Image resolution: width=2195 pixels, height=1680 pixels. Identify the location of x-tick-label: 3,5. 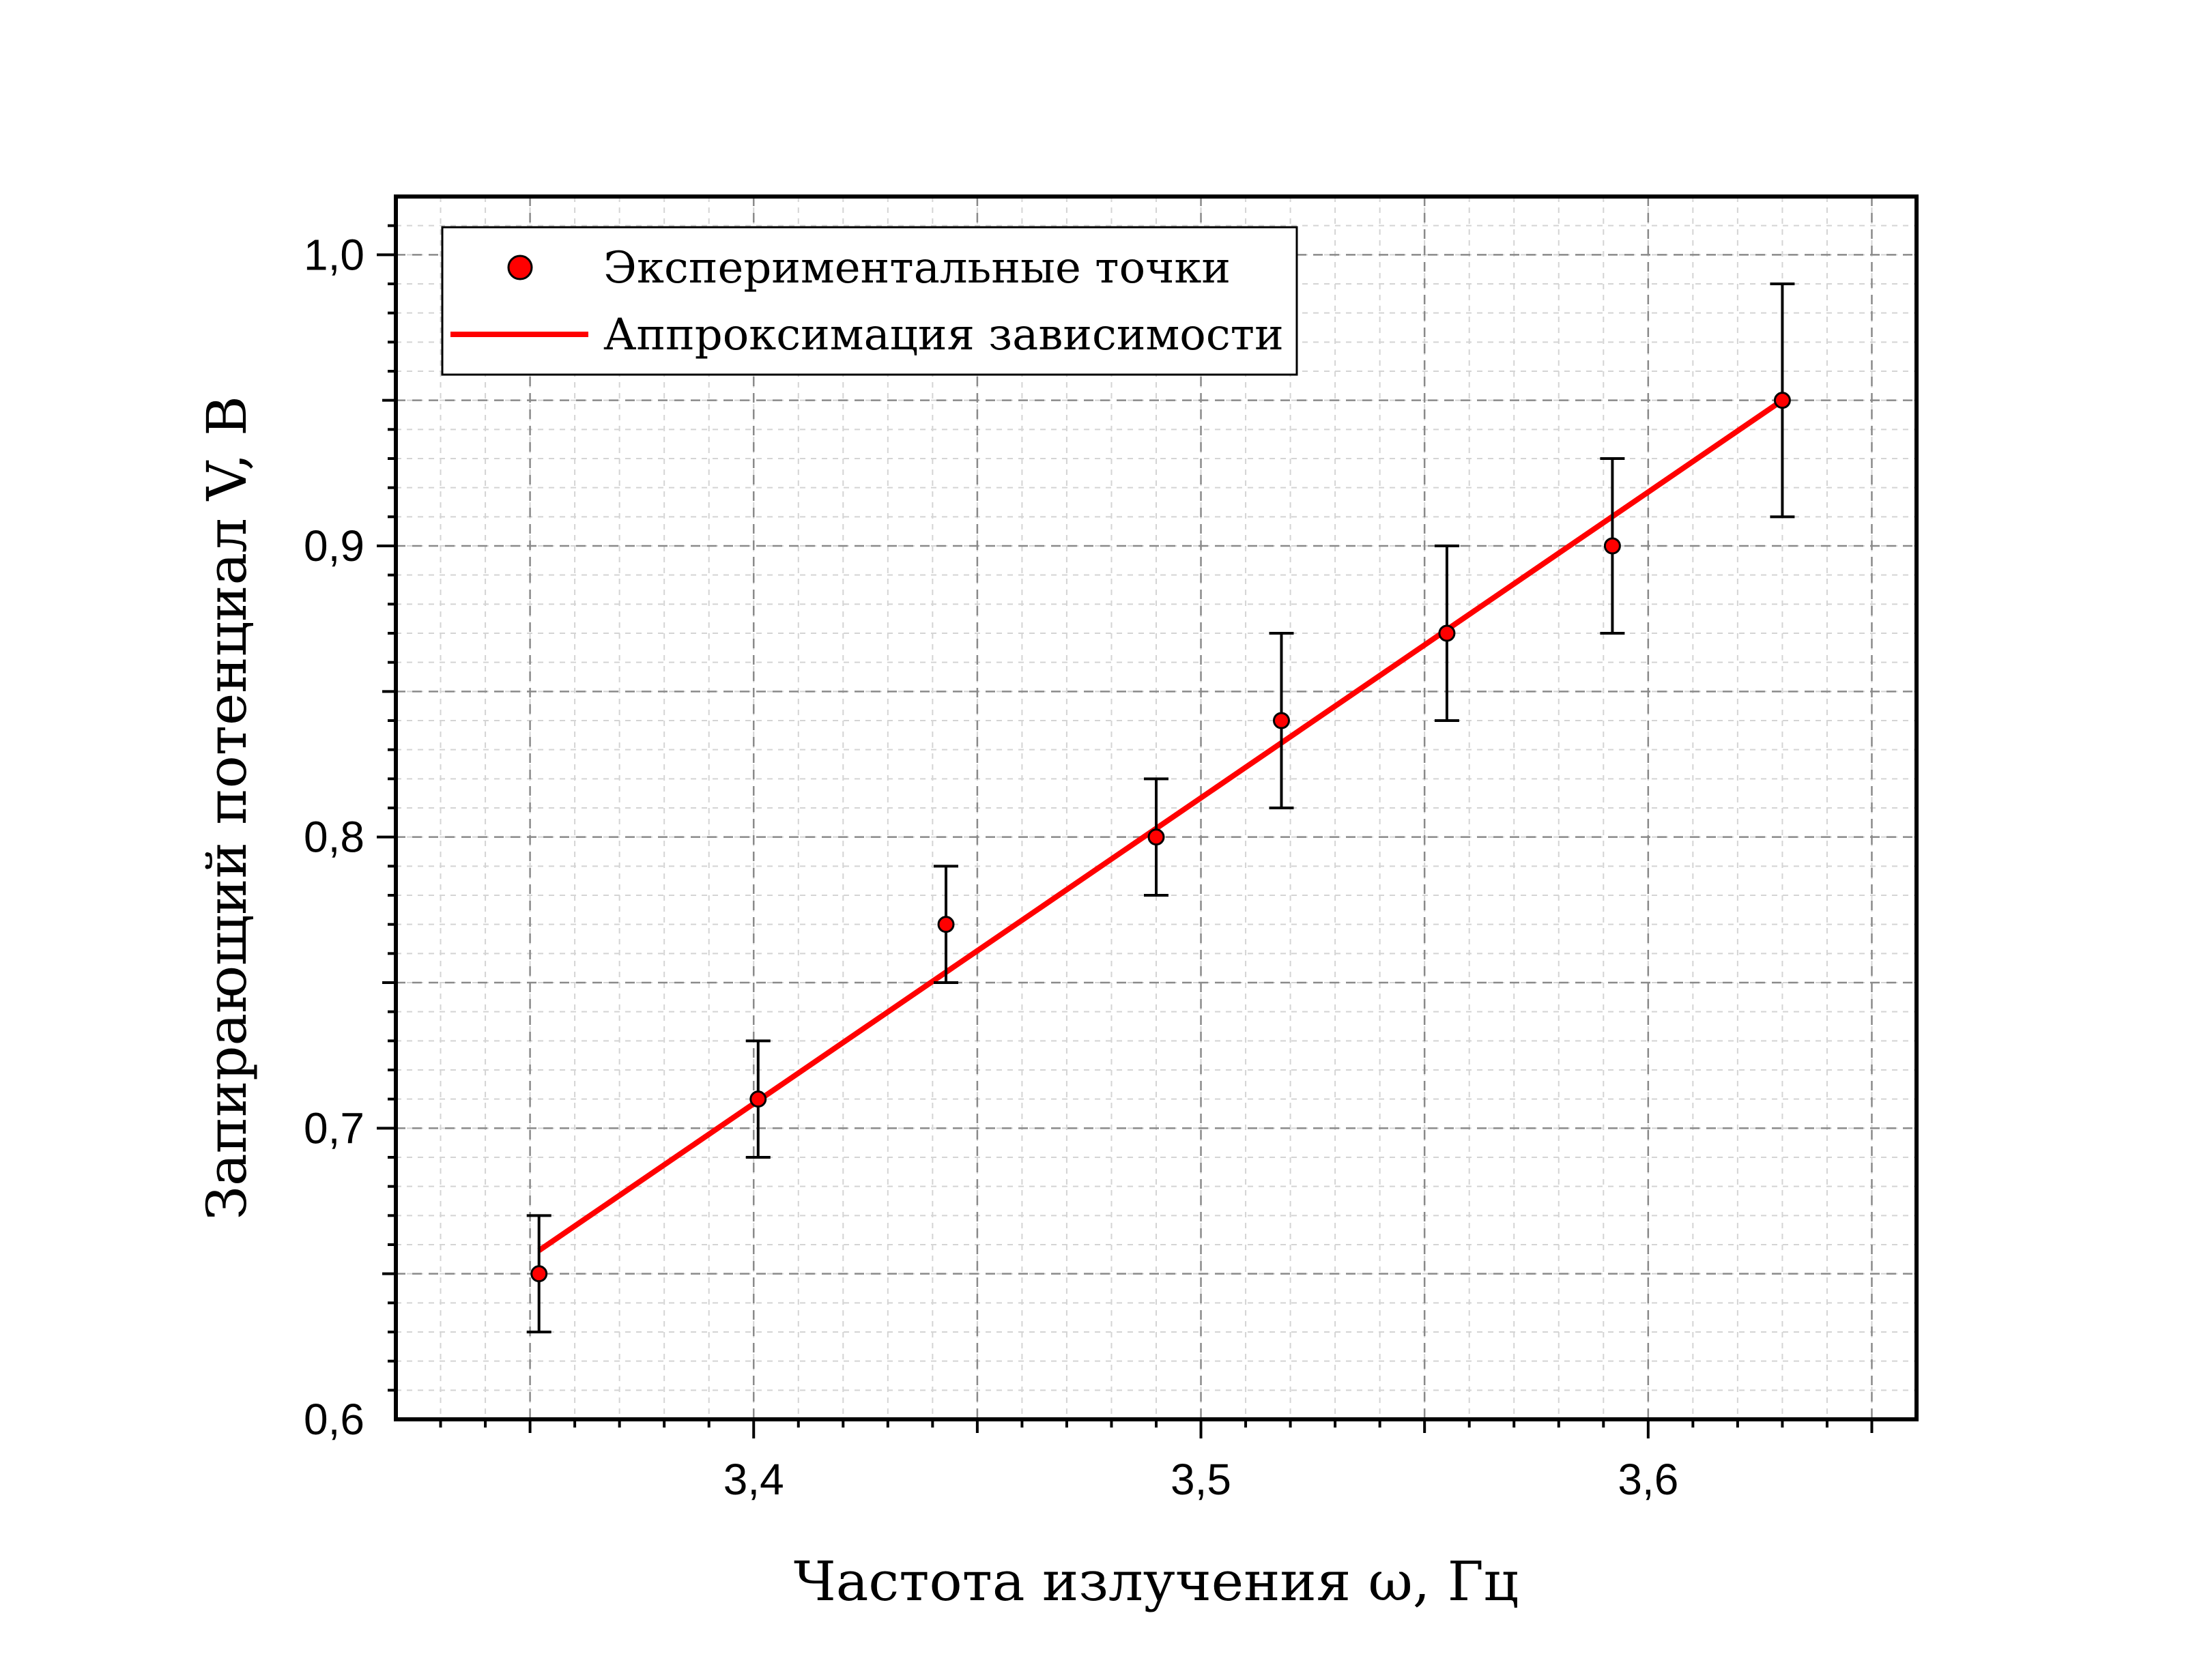
(1201, 1479).